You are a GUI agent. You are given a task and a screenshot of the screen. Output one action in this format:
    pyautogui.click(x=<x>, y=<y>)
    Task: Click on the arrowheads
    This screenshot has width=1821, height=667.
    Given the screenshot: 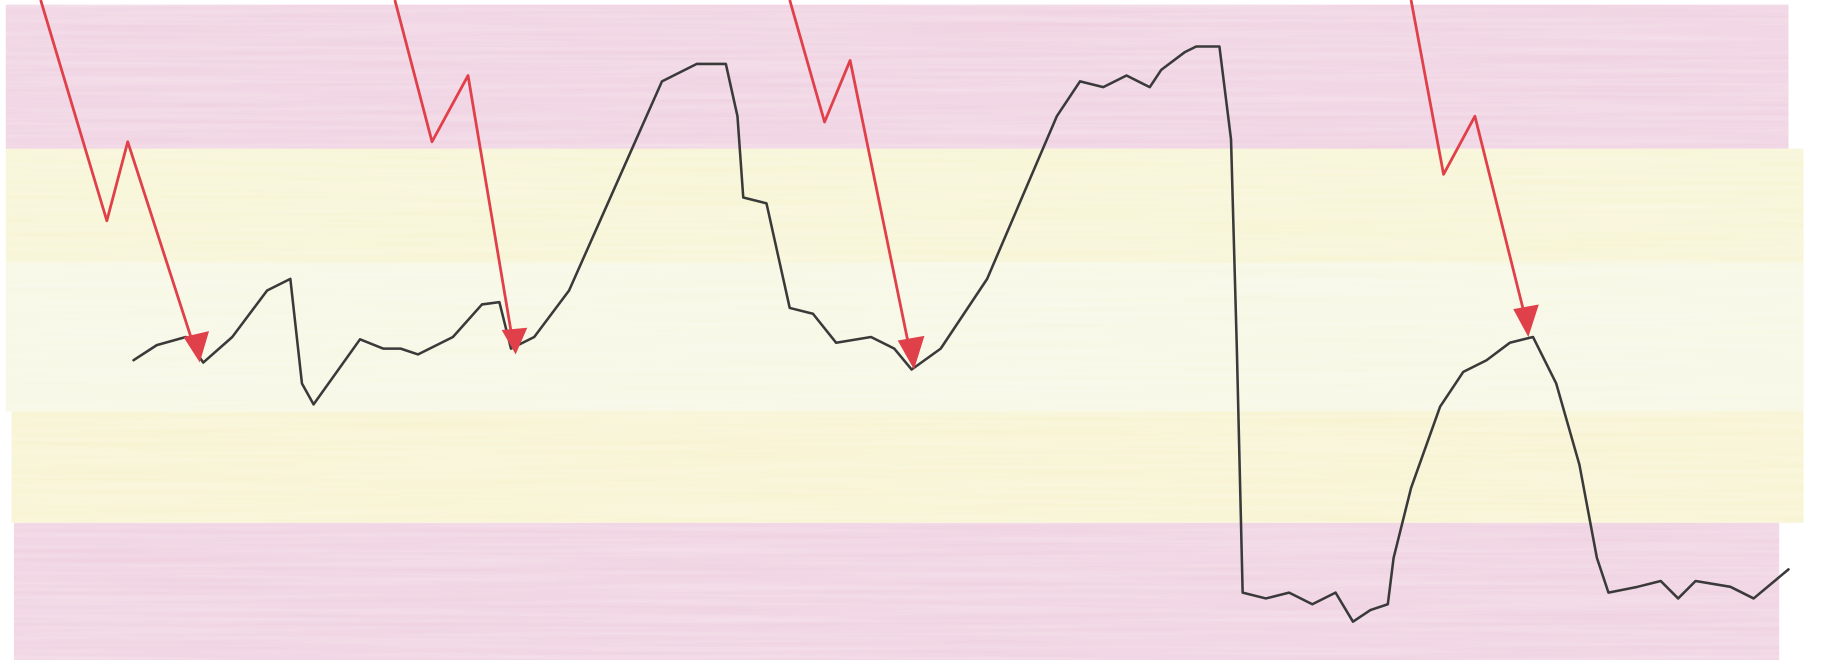 What is the action you would take?
    pyautogui.click(x=861, y=337)
    